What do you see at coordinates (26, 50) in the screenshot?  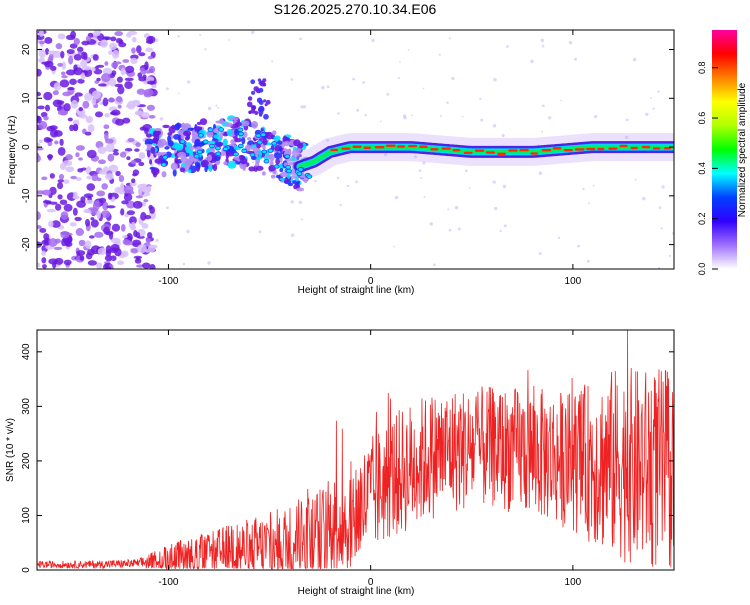 I see `y-tick-label: 20` at bounding box center [26, 50].